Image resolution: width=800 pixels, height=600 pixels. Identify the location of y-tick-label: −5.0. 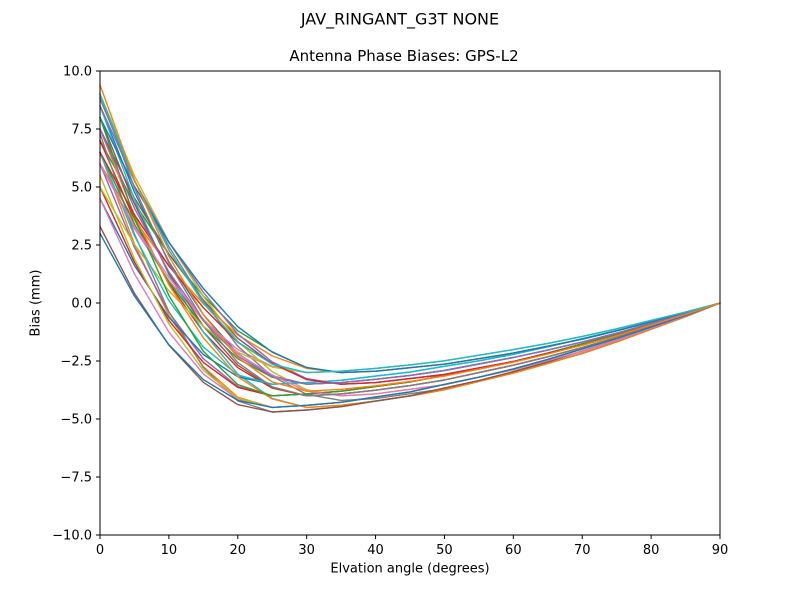
(76, 420).